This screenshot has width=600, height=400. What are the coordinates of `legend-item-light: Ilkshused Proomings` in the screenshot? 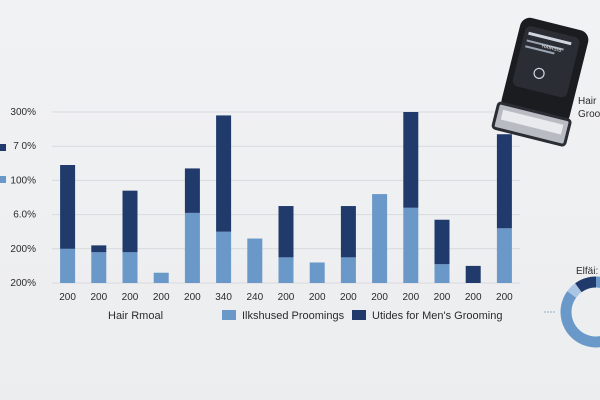 It's located at (293, 316).